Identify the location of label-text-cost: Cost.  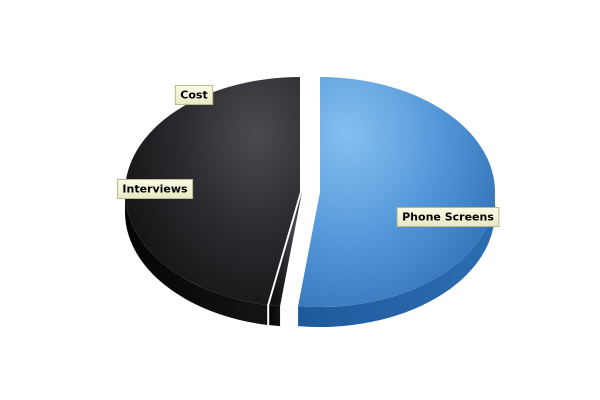
(193, 95).